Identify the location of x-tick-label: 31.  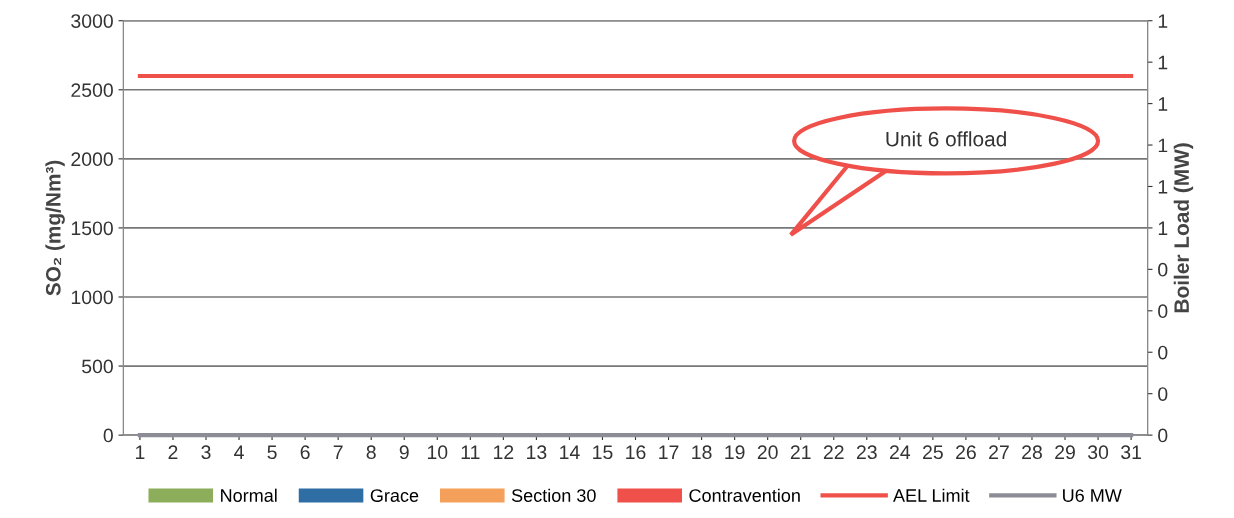
(1131, 452).